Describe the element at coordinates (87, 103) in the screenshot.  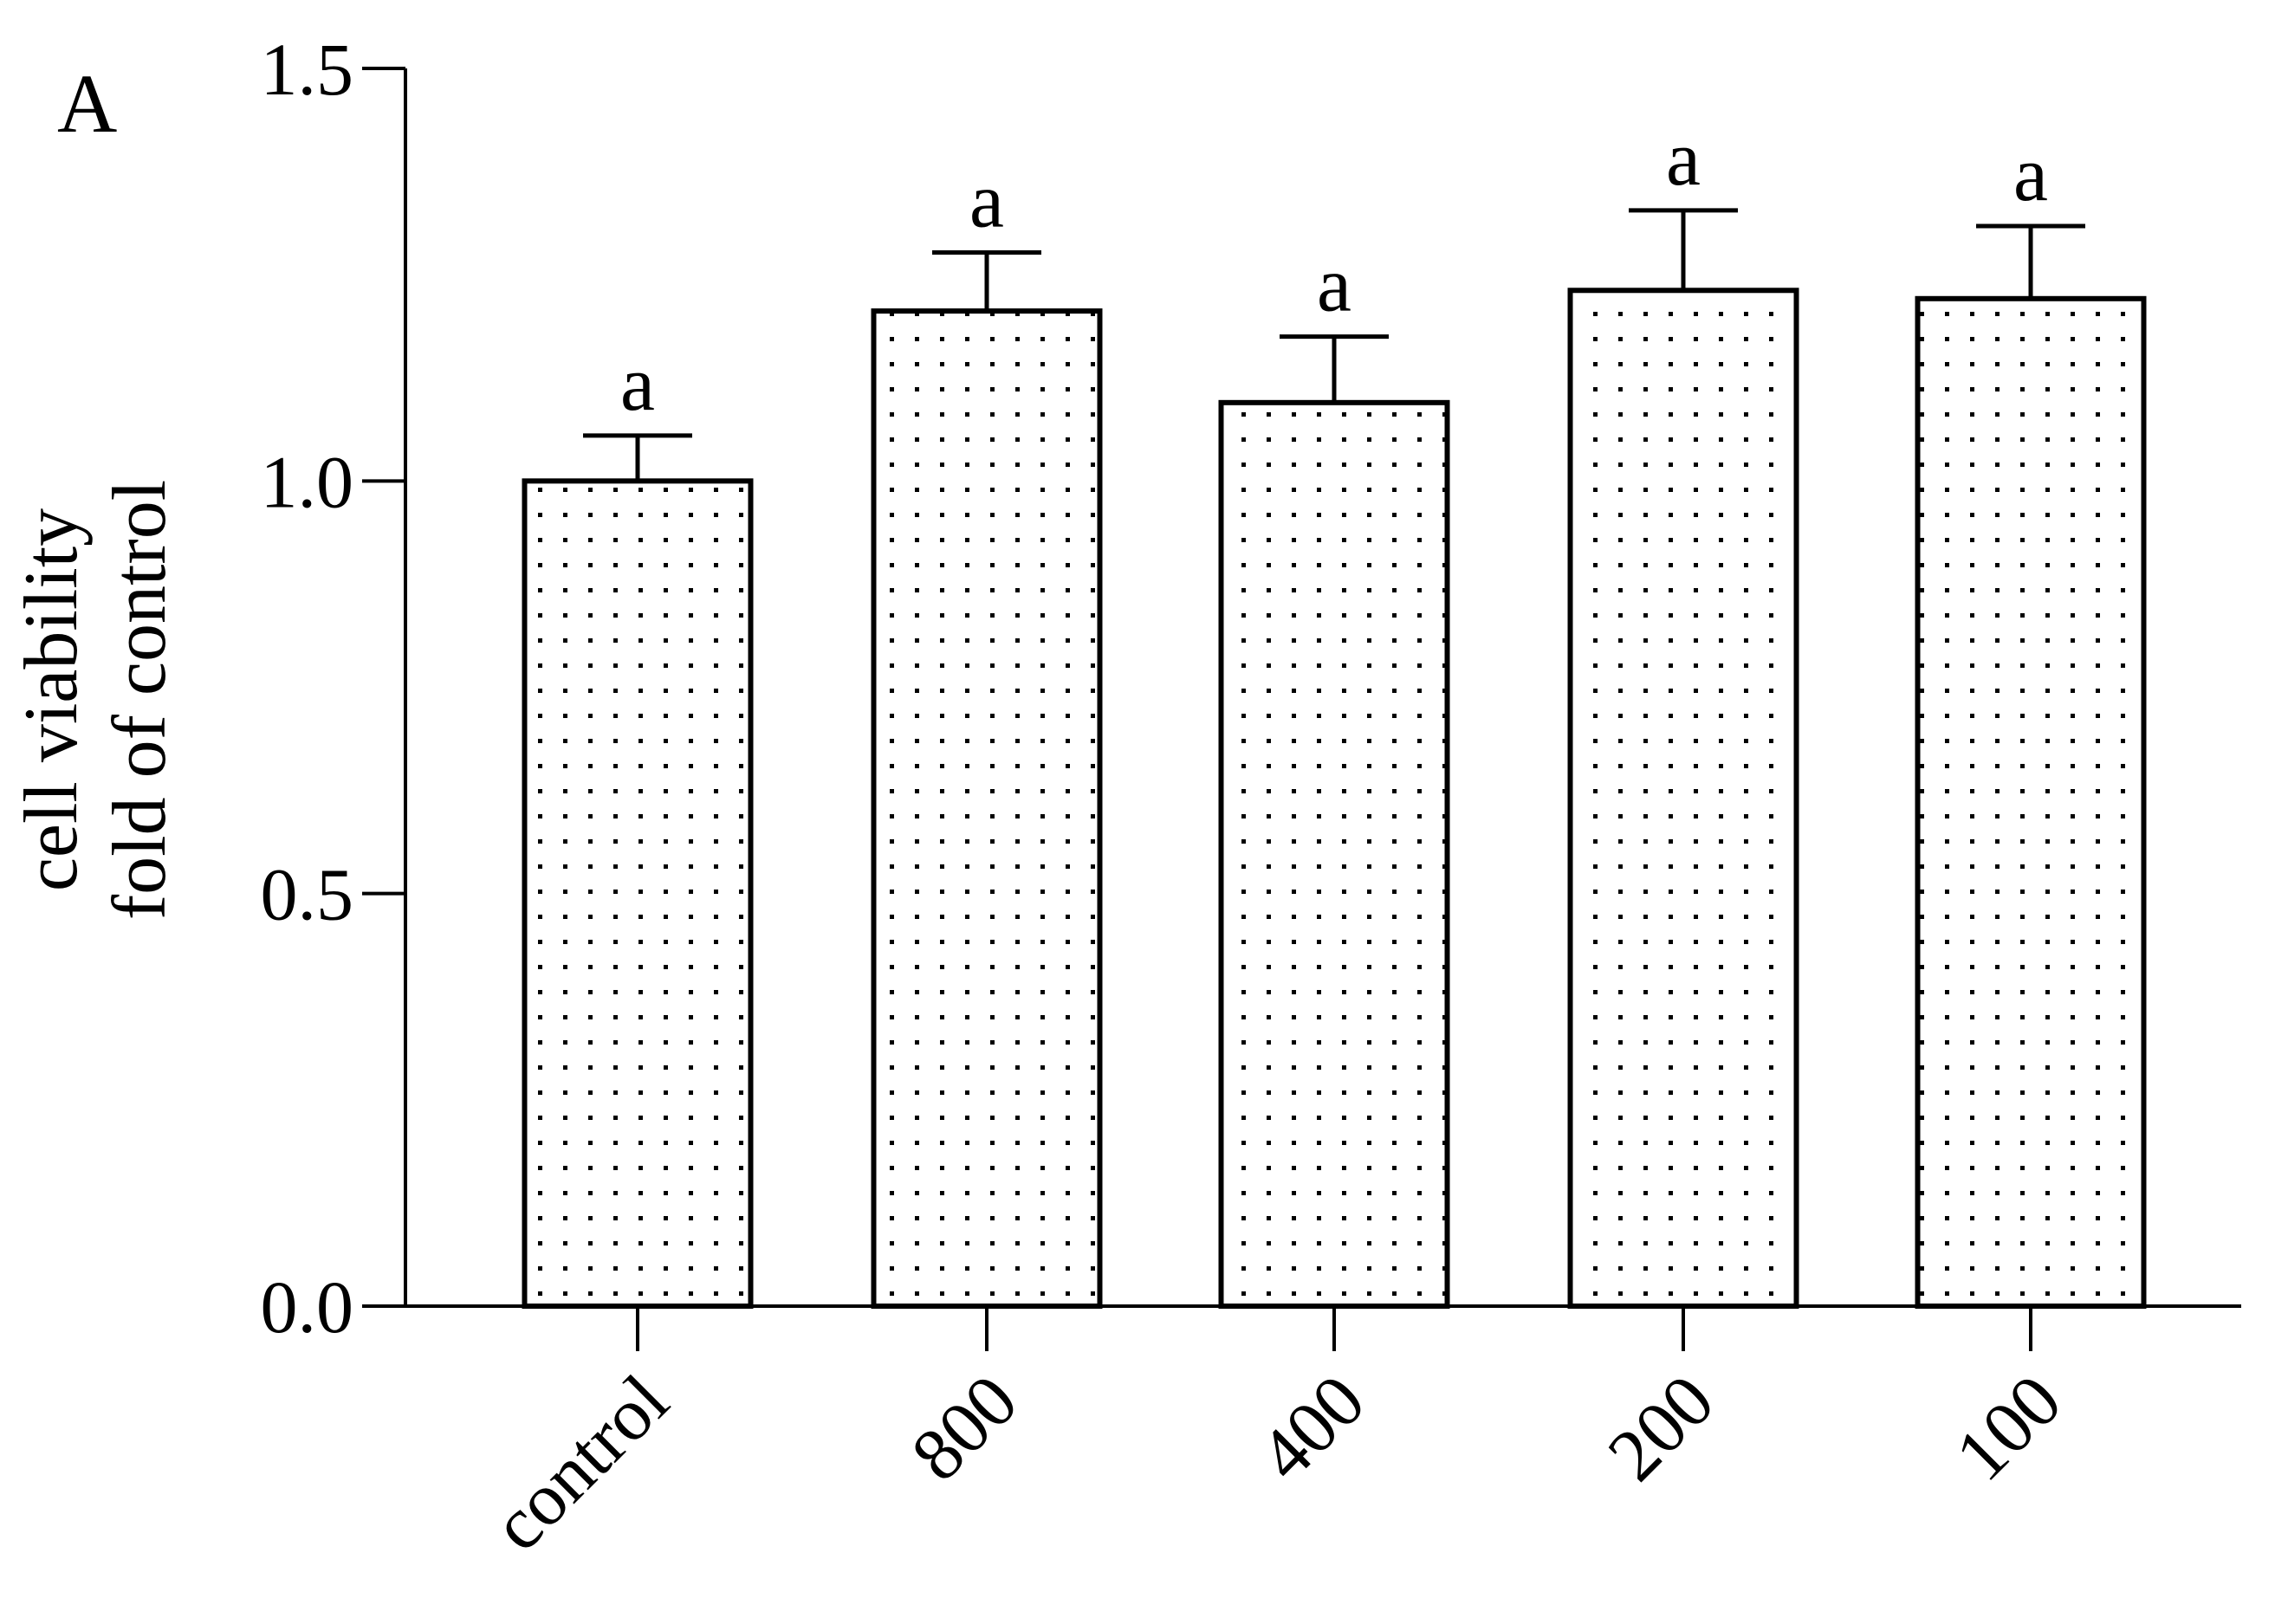
I see `panel-label: A` at that location.